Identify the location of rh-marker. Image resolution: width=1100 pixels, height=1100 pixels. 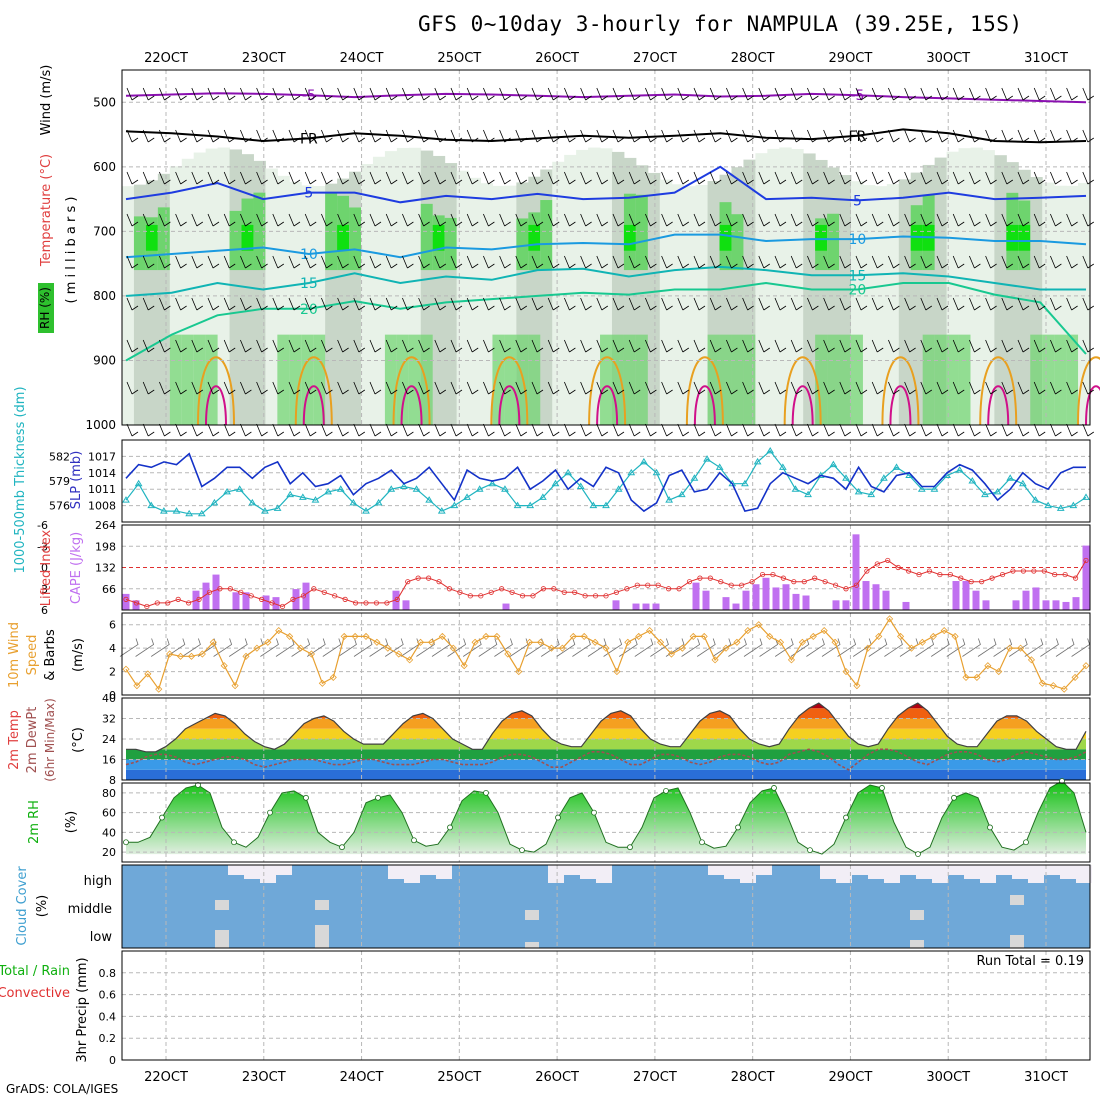
(846, 817).